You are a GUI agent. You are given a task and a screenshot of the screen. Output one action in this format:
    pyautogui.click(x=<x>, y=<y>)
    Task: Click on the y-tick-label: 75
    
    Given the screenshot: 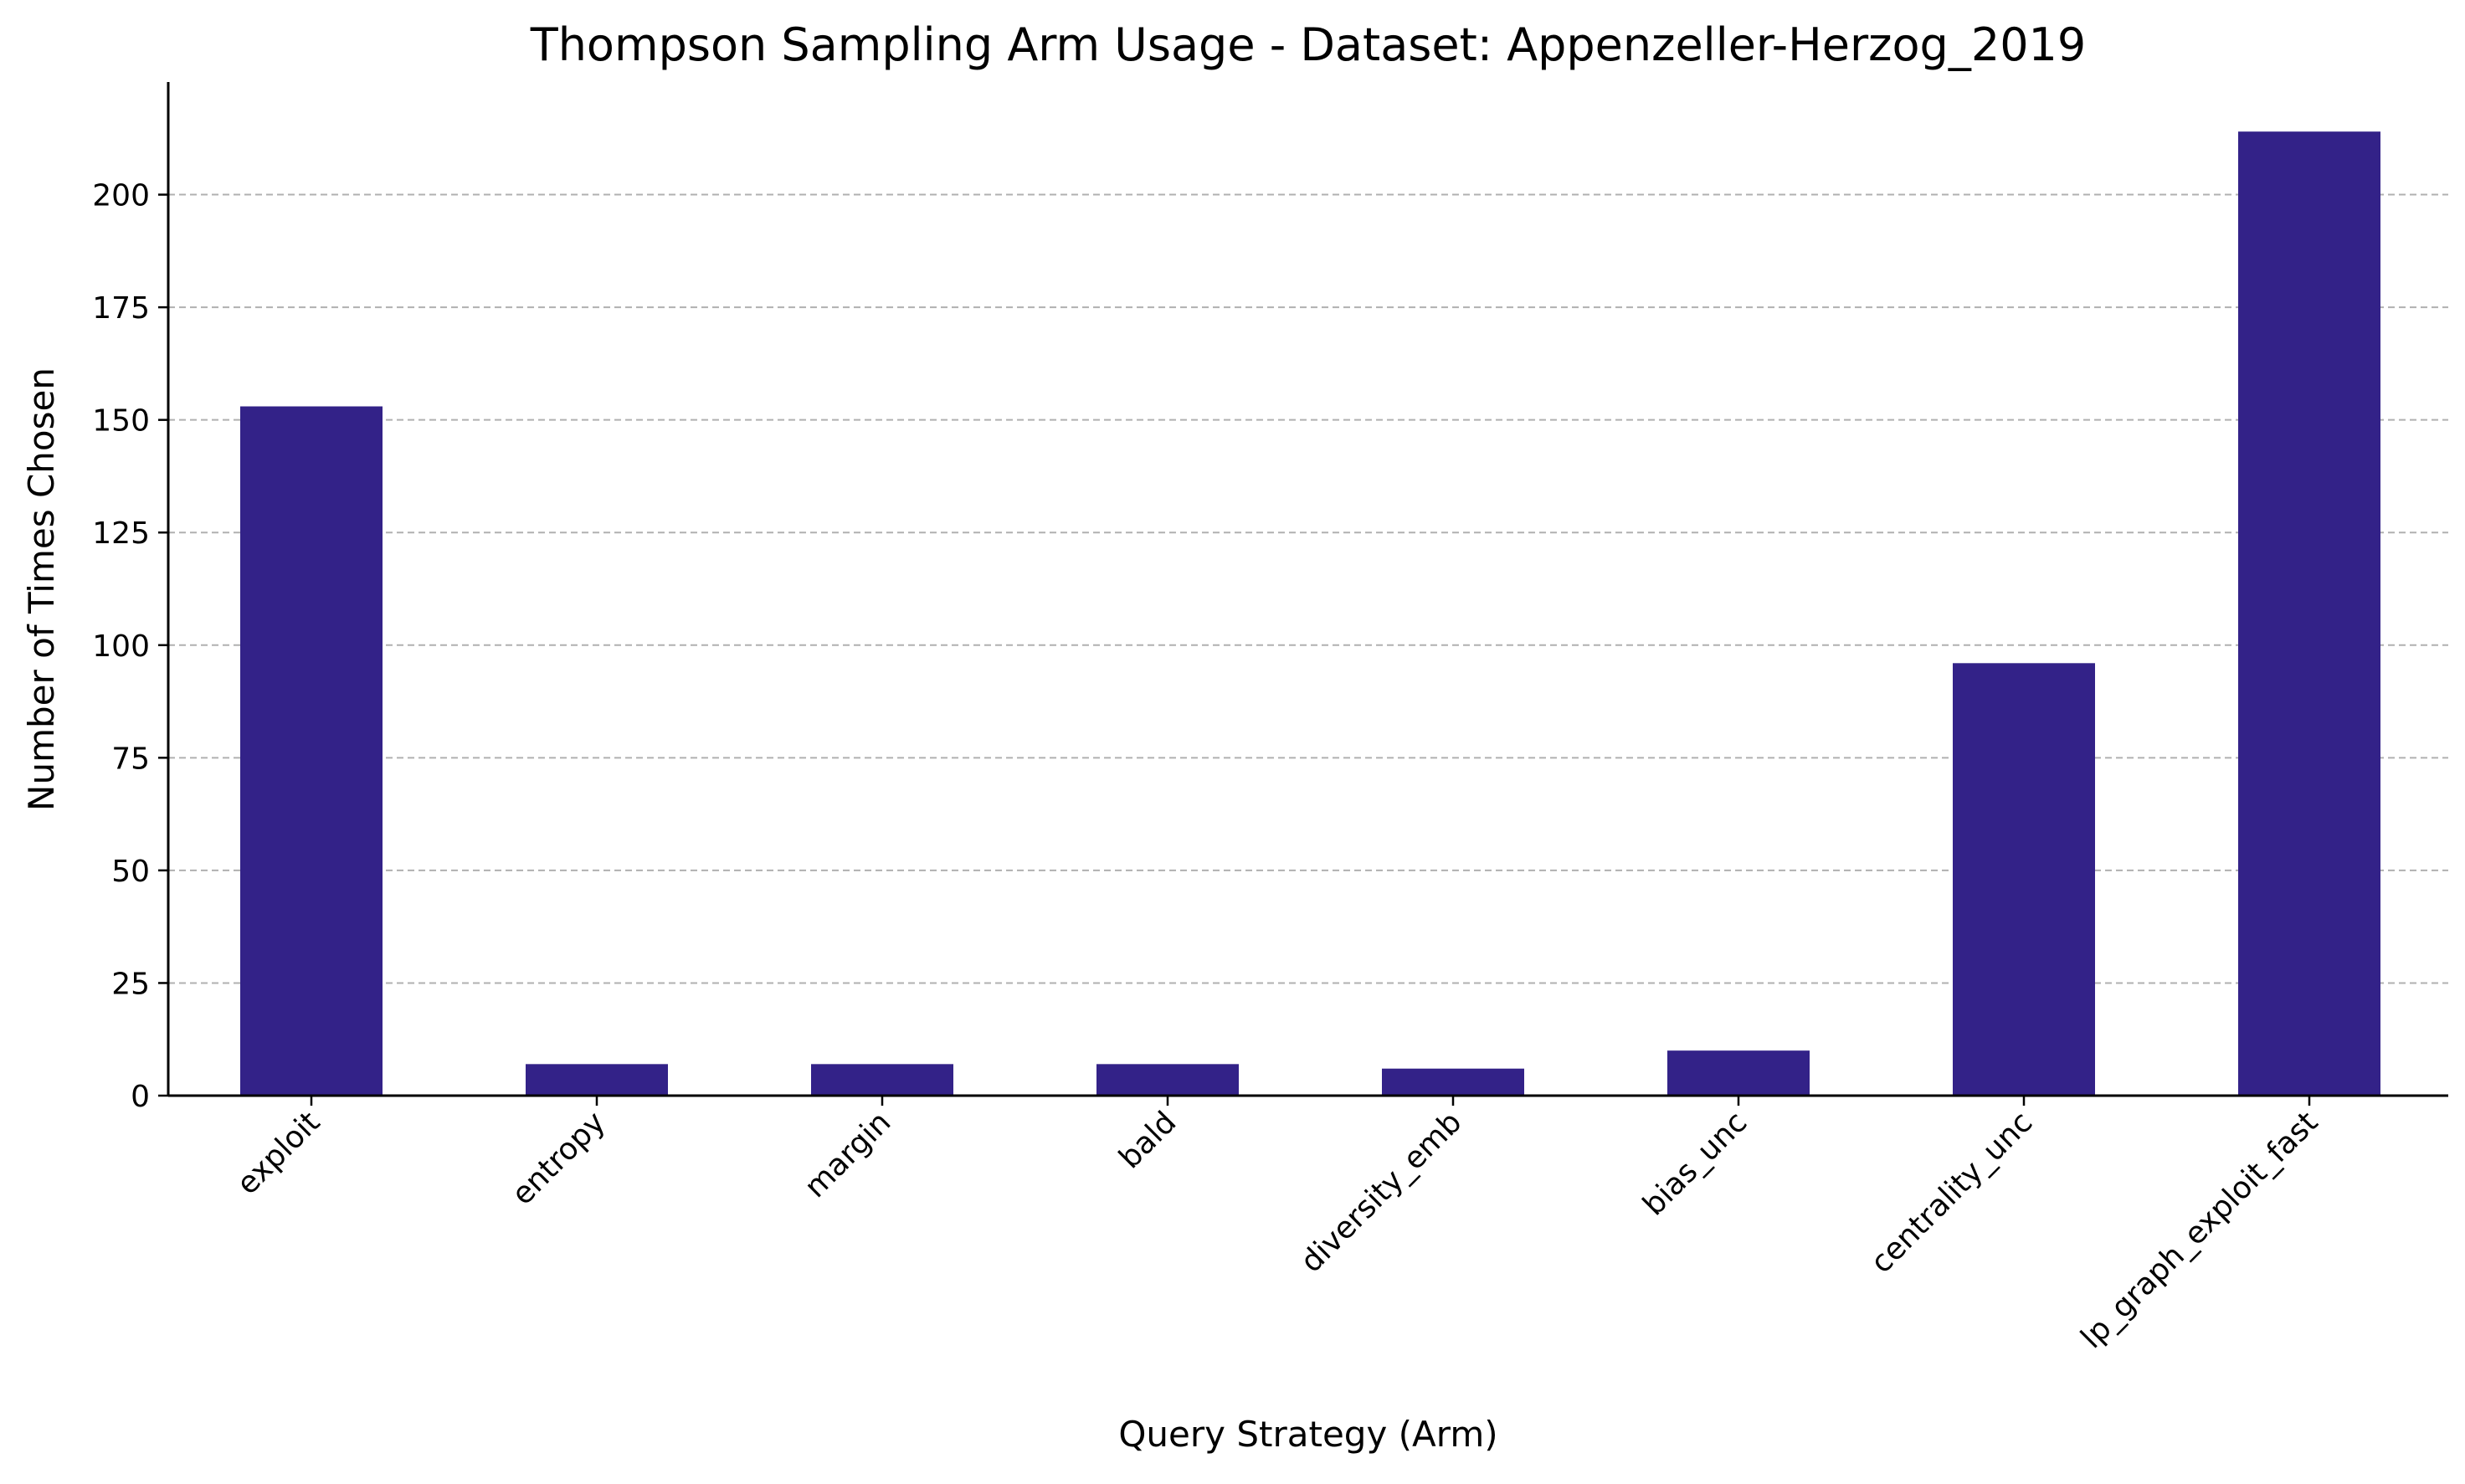 What is the action you would take?
    pyautogui.click(x=130, y=759)
    